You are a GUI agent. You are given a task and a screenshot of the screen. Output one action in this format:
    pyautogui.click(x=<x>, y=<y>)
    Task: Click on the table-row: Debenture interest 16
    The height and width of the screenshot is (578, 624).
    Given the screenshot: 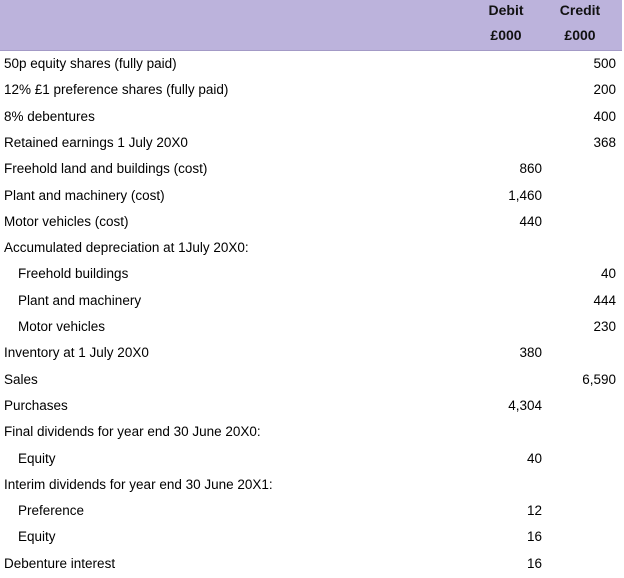 What is the action you would take?
    pyautogui.click(x=311, y=565)
    